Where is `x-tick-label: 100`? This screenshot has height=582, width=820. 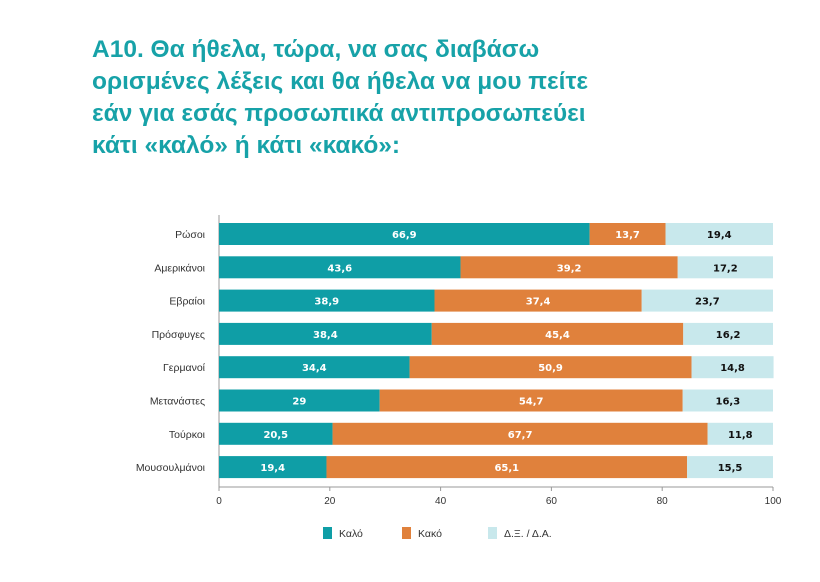
x-tick-label: 100 is located at coordinates (773, 501).